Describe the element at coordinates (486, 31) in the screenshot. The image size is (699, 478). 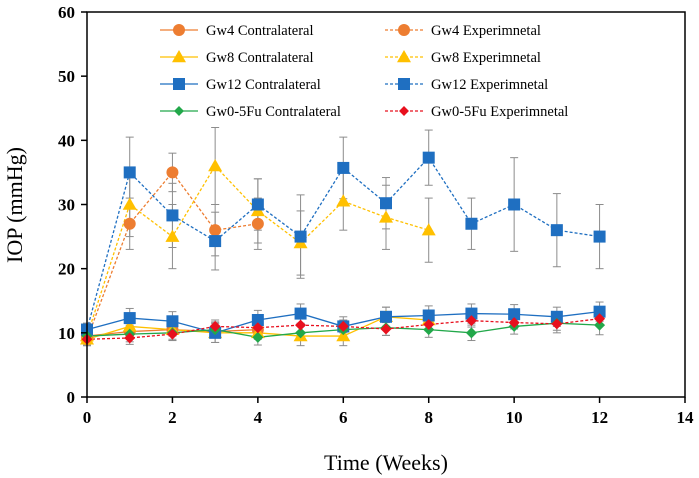
I see `legend-label: Gw4 Experimnetal` at that location.